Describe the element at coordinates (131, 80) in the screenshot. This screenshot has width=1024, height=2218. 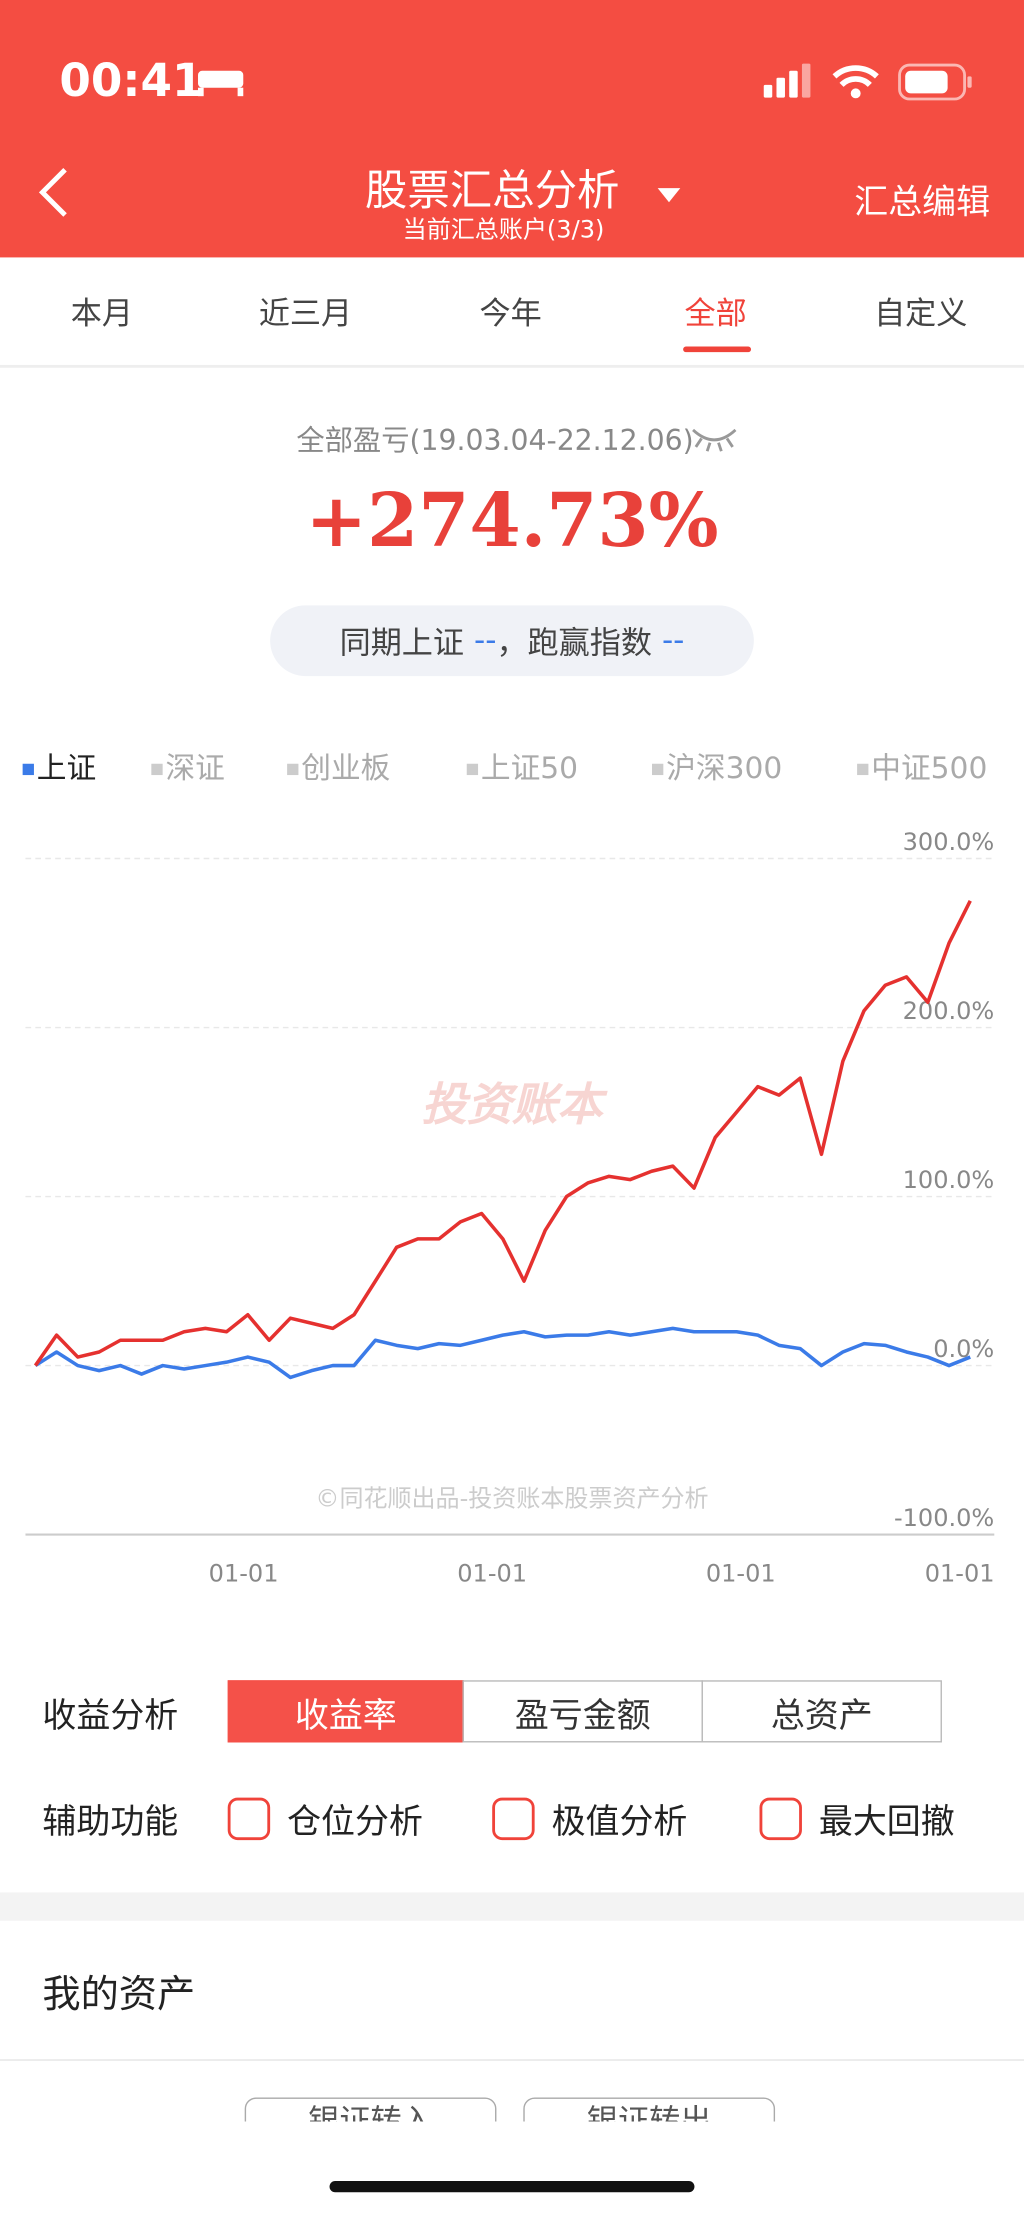
I see `status-time: 00:41` at that location.